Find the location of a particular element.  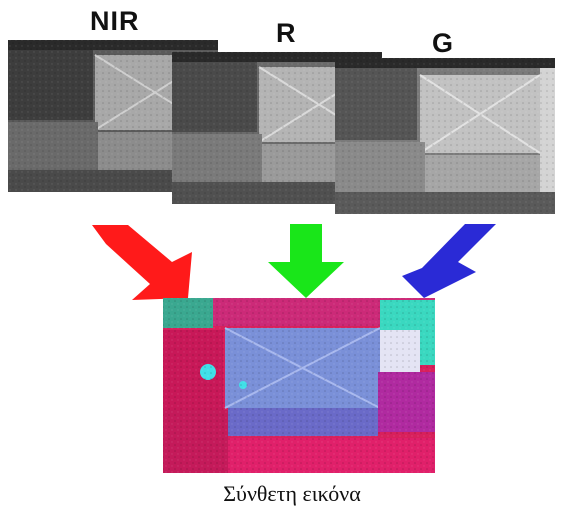

green-label: G is located at coordinates (443, 43).